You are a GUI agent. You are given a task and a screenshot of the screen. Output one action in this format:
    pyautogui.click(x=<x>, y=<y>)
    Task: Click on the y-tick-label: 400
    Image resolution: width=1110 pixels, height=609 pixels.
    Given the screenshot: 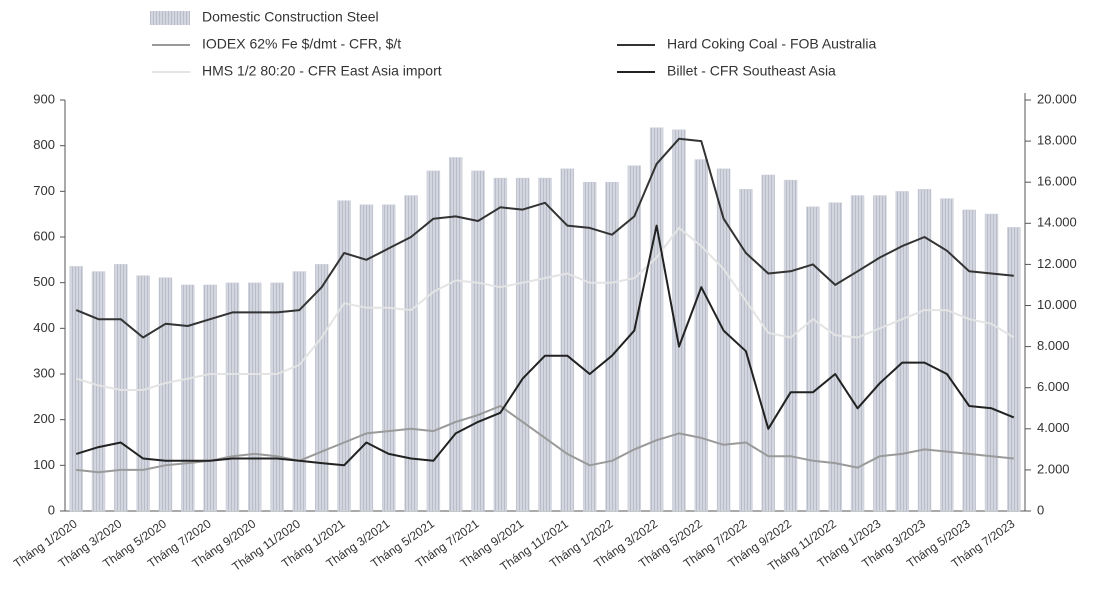 What is the action you would take?
    pyautogui.click(x=44, y=327)
    